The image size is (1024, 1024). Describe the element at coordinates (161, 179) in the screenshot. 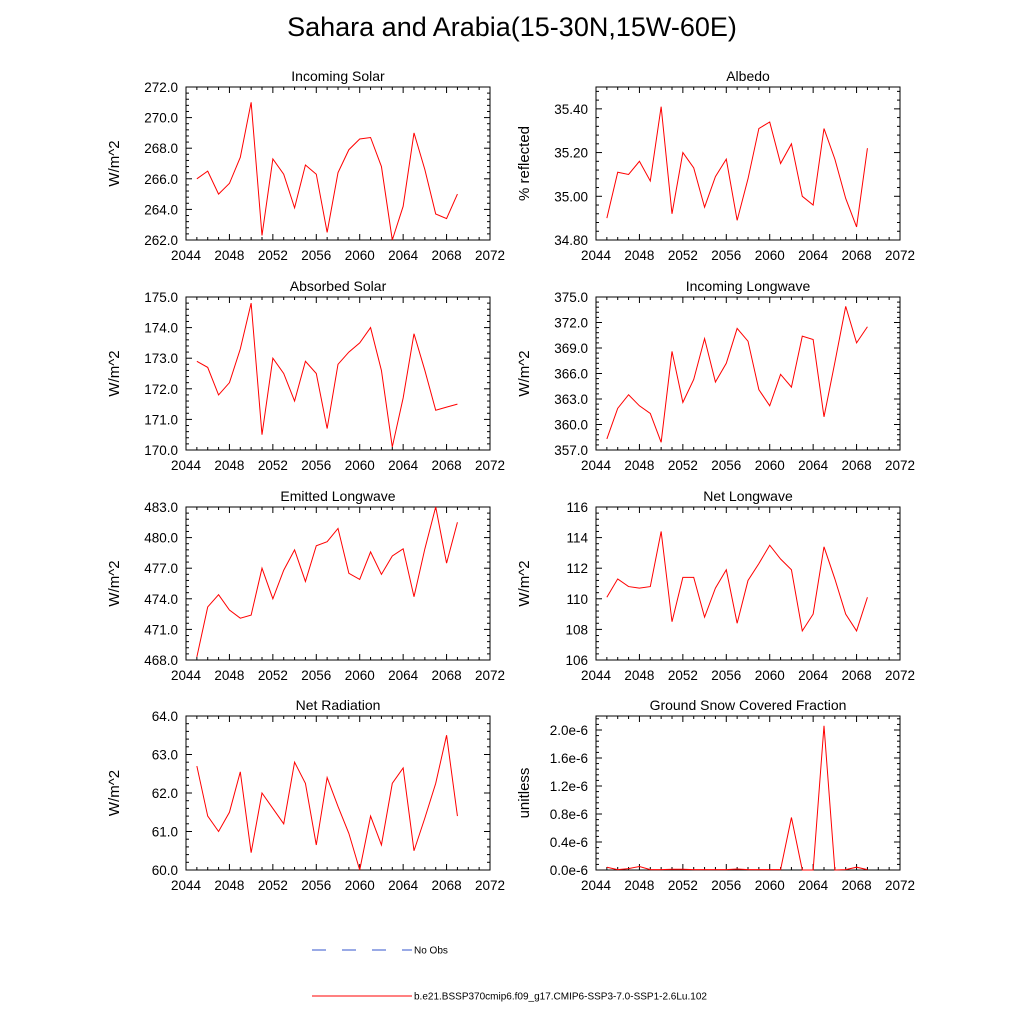

I see `y-tick-label: 266.0` at that location.